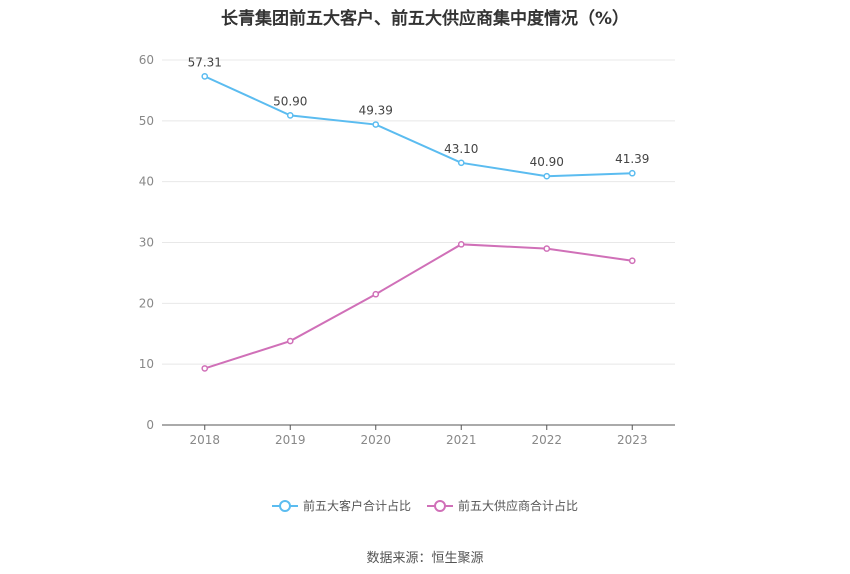 This screenshot has height=574, width=850. I want to click on y-tick-label: 10, so click(146, 364).